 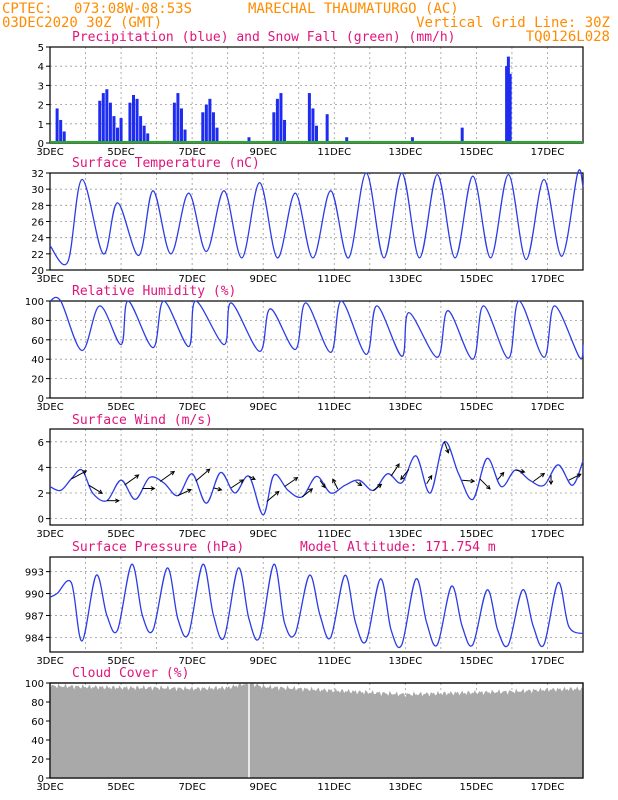 I want to click on rh-ytick-label: 20, so click(x=37, y=380).